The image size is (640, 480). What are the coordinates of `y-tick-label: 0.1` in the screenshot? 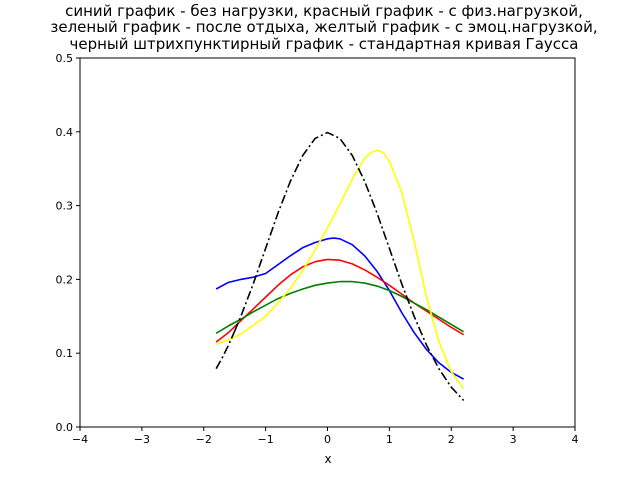 It's located at (65, 353).